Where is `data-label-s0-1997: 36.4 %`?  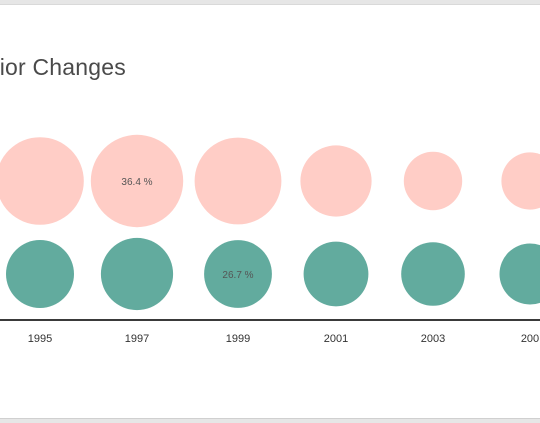
data-label-s0-1997: 36.4 % is located at coordinates (136, 182).